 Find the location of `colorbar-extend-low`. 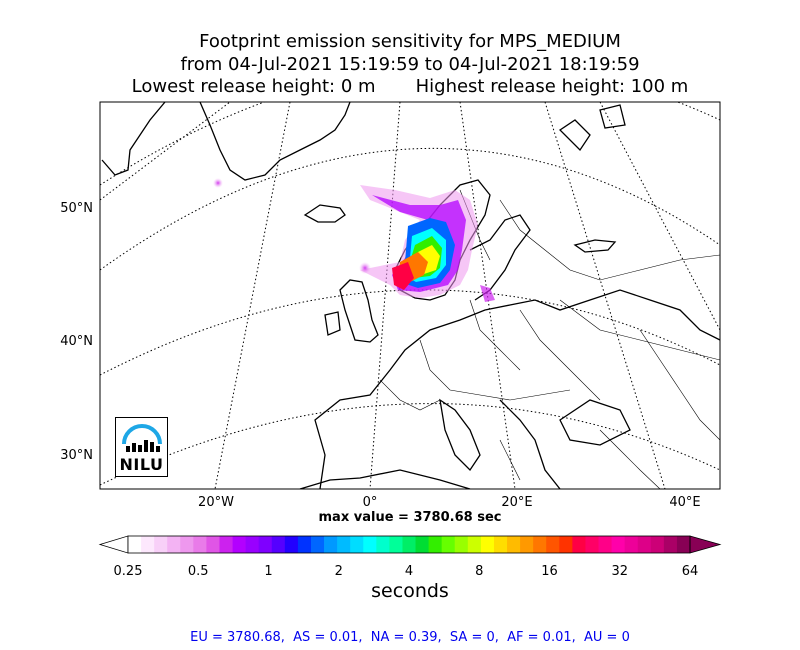

colorbar-extend-low is located at coordinates (113, 544).